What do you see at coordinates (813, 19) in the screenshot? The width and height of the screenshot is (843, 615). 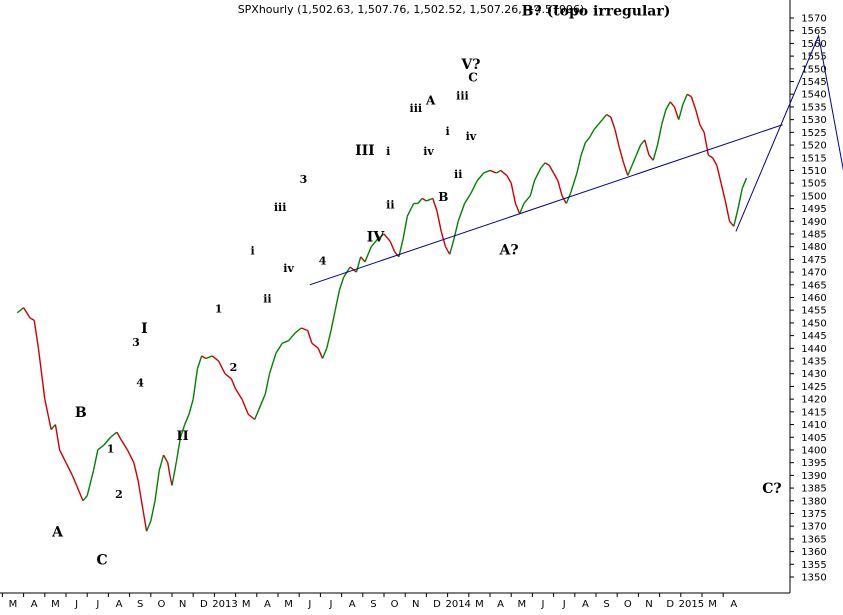 I see `y-tick-label: 1570` at bounding box center [813, 19].